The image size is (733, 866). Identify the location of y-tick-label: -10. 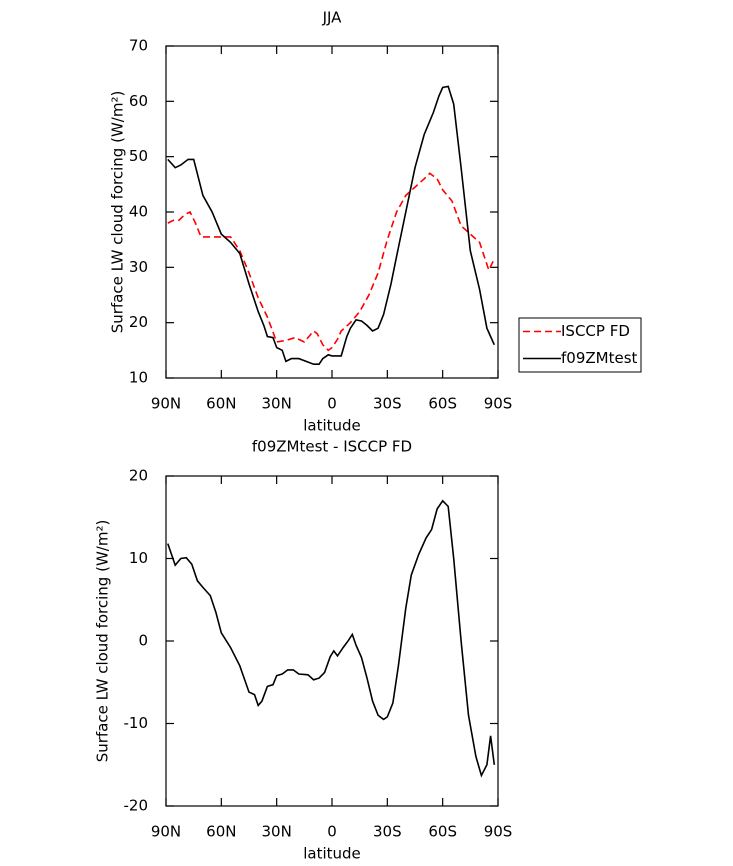
(136, 723).